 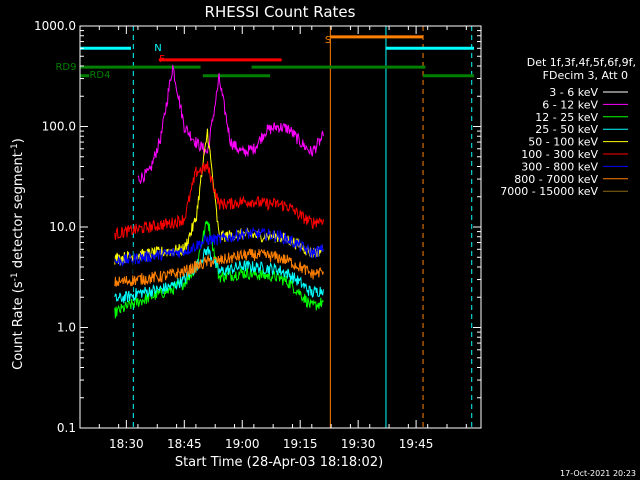 What do you see at coordinates (573, 92) in the screenshot?
I see `legend-label-0: 3 - 6 keV` at bounding box center [573, 92].